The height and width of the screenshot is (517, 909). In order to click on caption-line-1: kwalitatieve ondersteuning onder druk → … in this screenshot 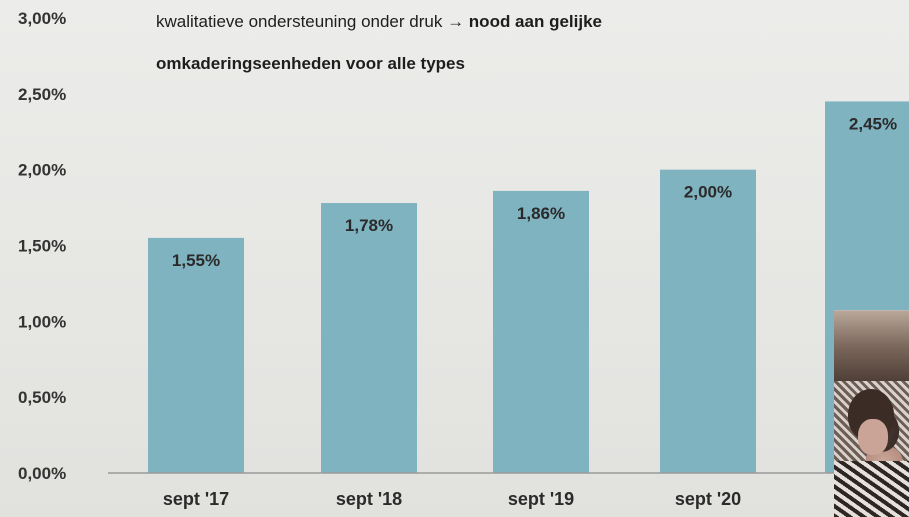, I will do `click(379, 22)`.